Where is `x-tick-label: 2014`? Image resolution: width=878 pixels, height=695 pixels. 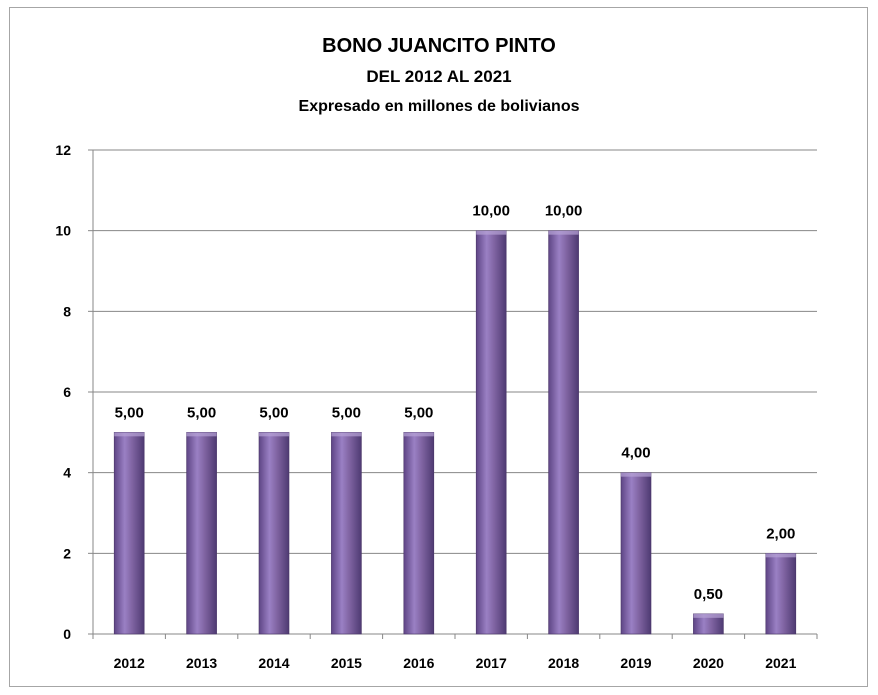
x-tick-label: 2014 is located at coordinates (273, 663).